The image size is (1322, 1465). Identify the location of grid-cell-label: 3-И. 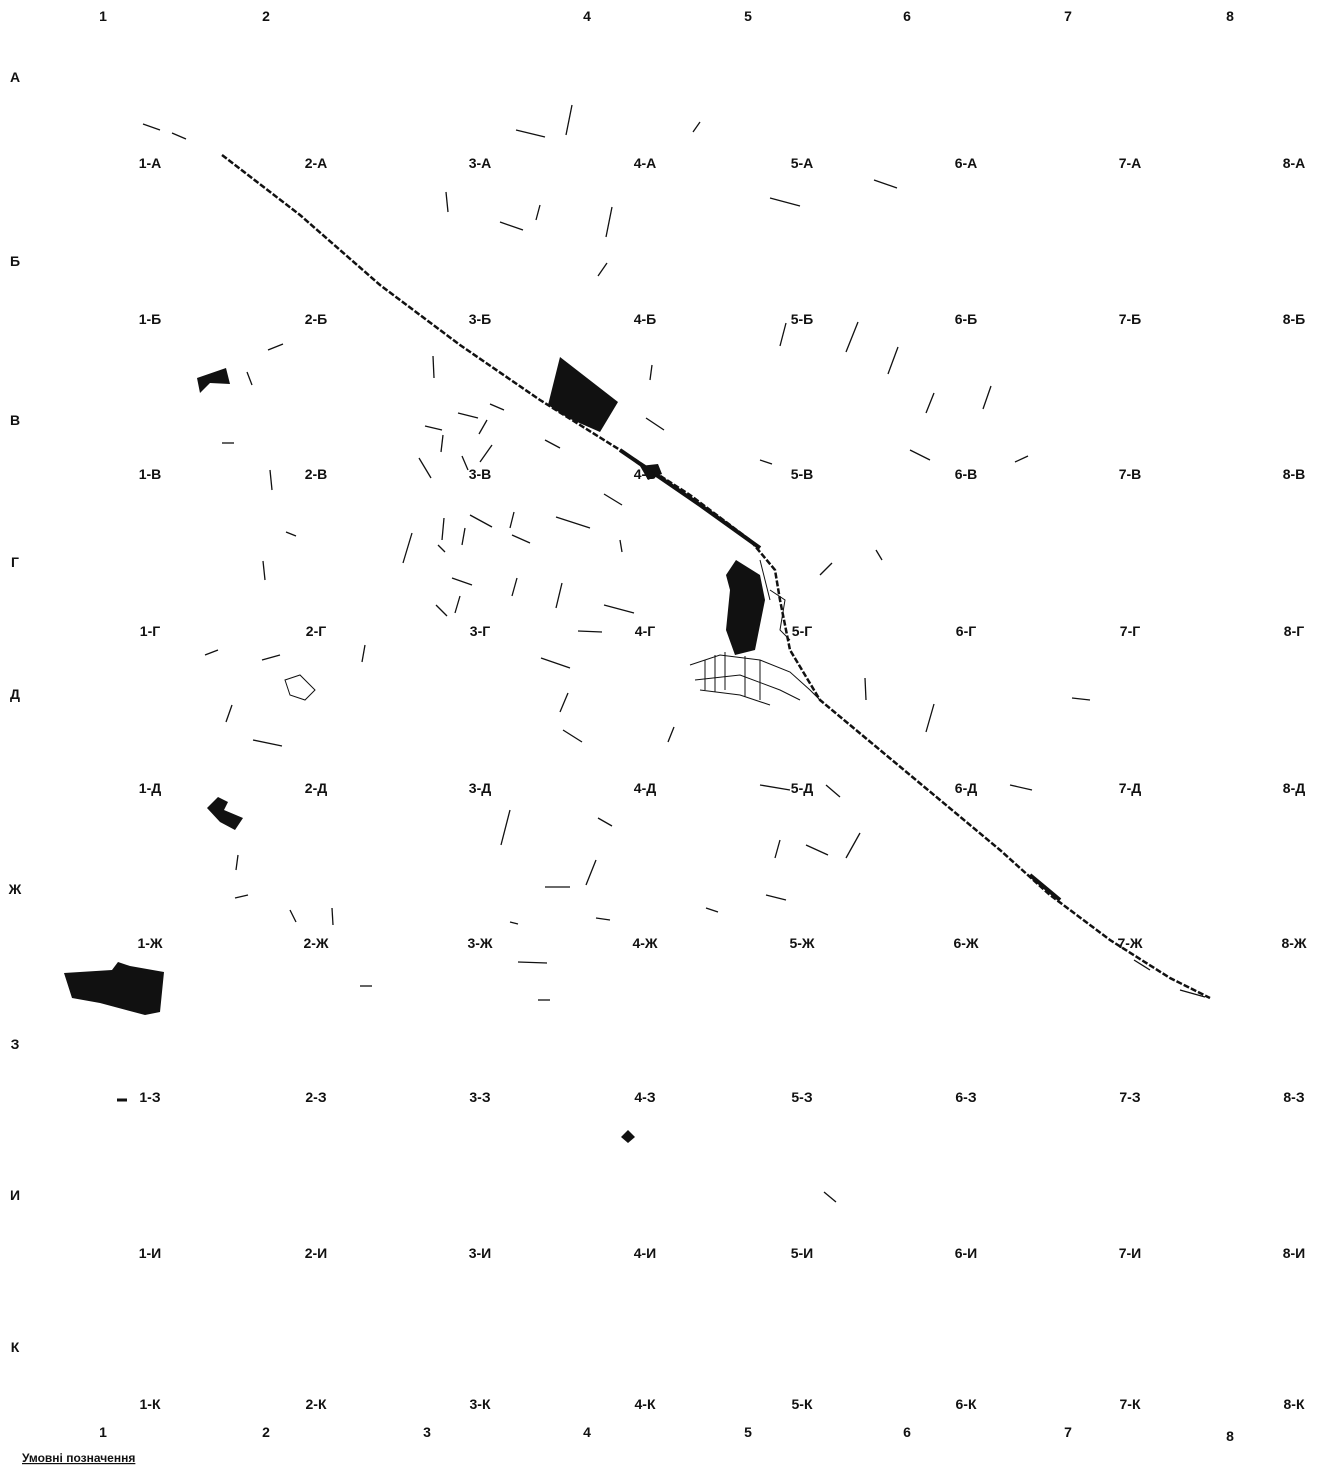
(480, 1253).